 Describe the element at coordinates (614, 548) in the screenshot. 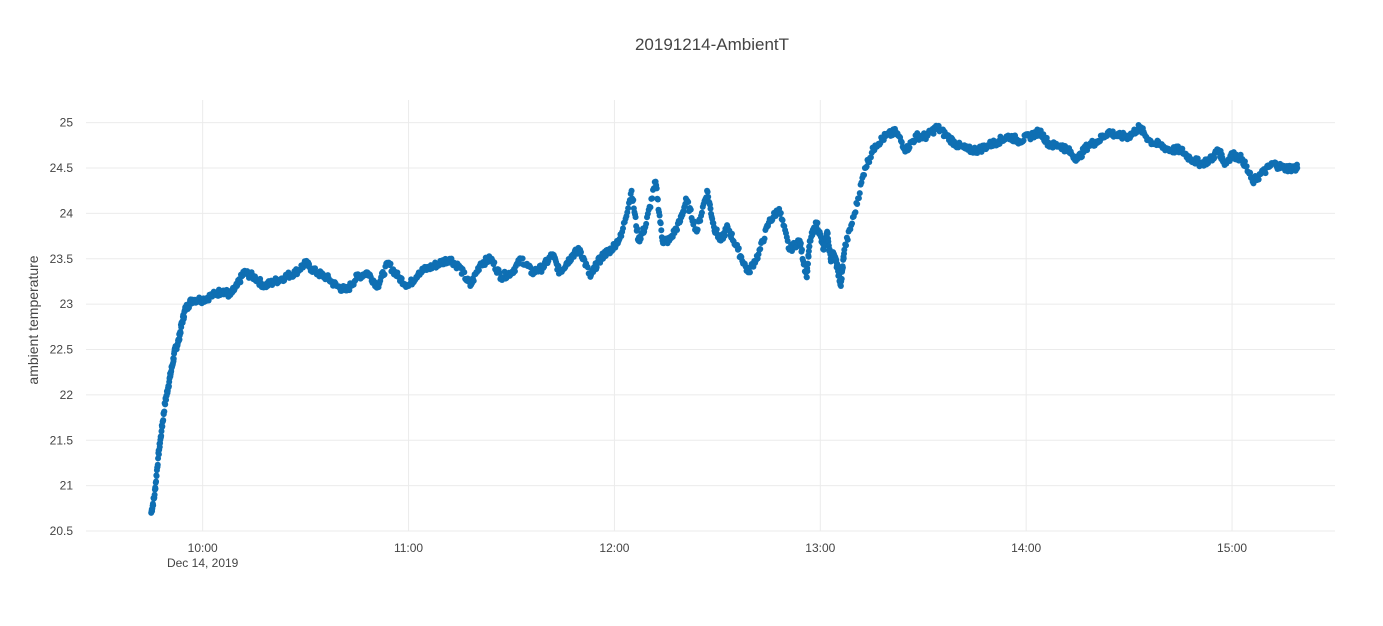

I see `x-tick-label: 12:00` at that location.